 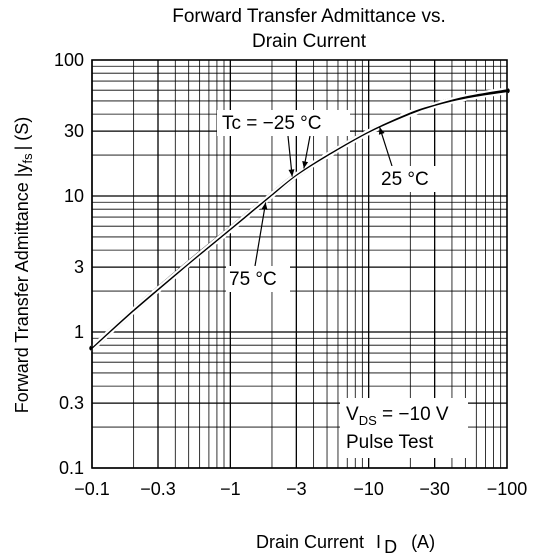 What do you see at coordinates (296, 489) in the screenshot?
I see `x-tick-label: −3` at bounding box center [296, 489].